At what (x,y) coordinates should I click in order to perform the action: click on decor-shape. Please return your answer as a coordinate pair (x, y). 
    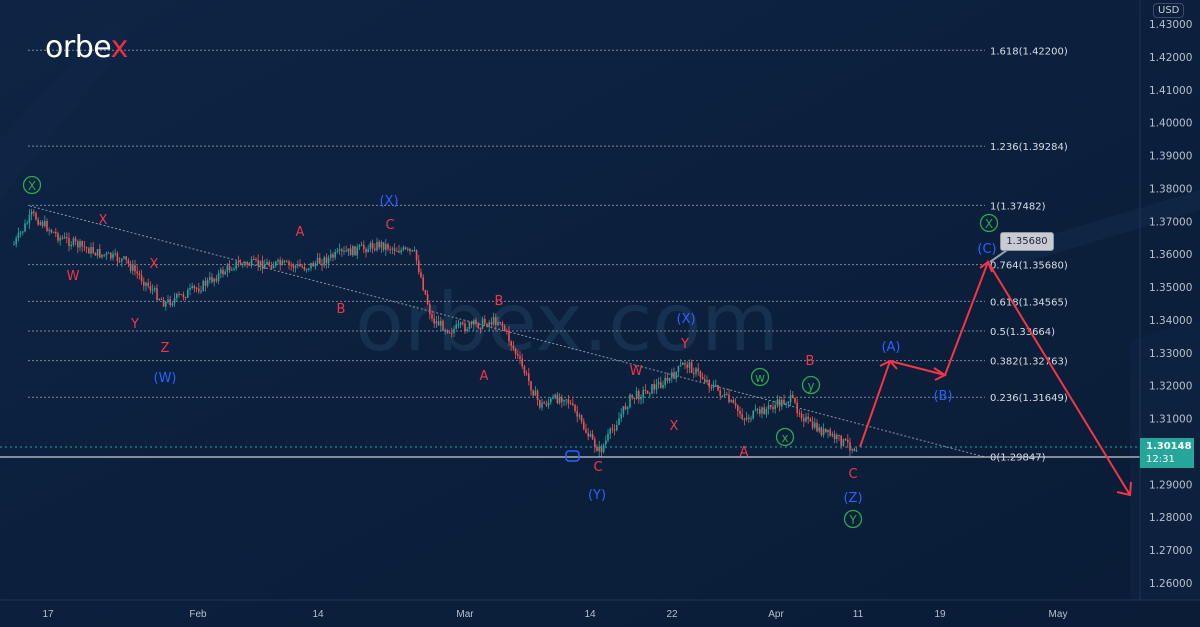
    Looking at the image, I should click on (65, 110).